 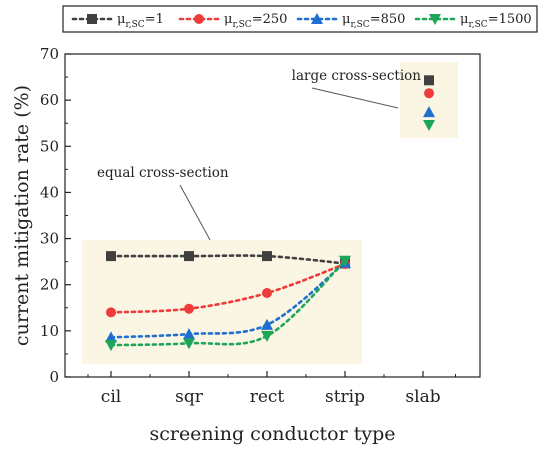 What do you see at coordinates (111, 397) in the screenshot?
I see `x-tick-label: cil` at bounding box center [111, 397].